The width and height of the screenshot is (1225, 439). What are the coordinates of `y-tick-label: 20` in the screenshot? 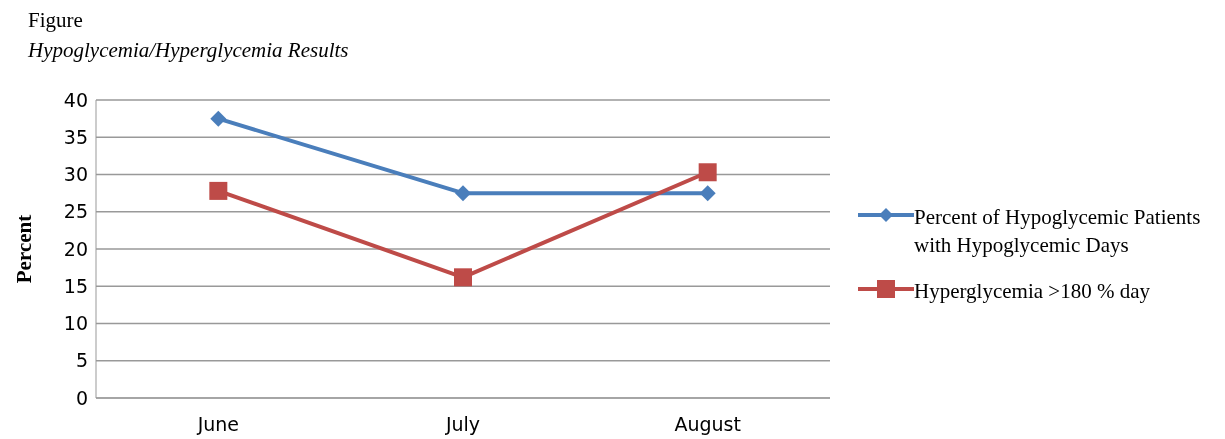 It's located at (75, 248).